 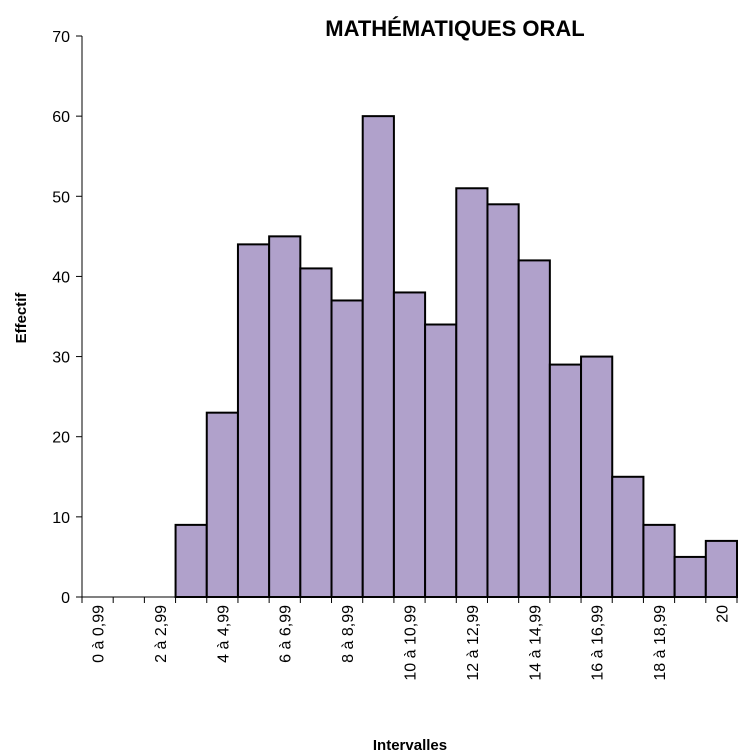 I want to click on y-tick-label: 20, so click(x=61, y=438).